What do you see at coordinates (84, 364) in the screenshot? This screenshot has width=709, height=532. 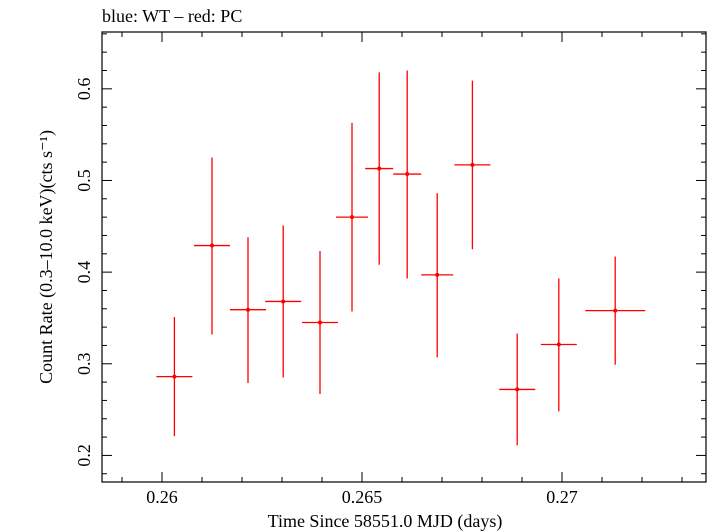 I see `y-tick-label: 0.3` at bounding box center [84, 364].